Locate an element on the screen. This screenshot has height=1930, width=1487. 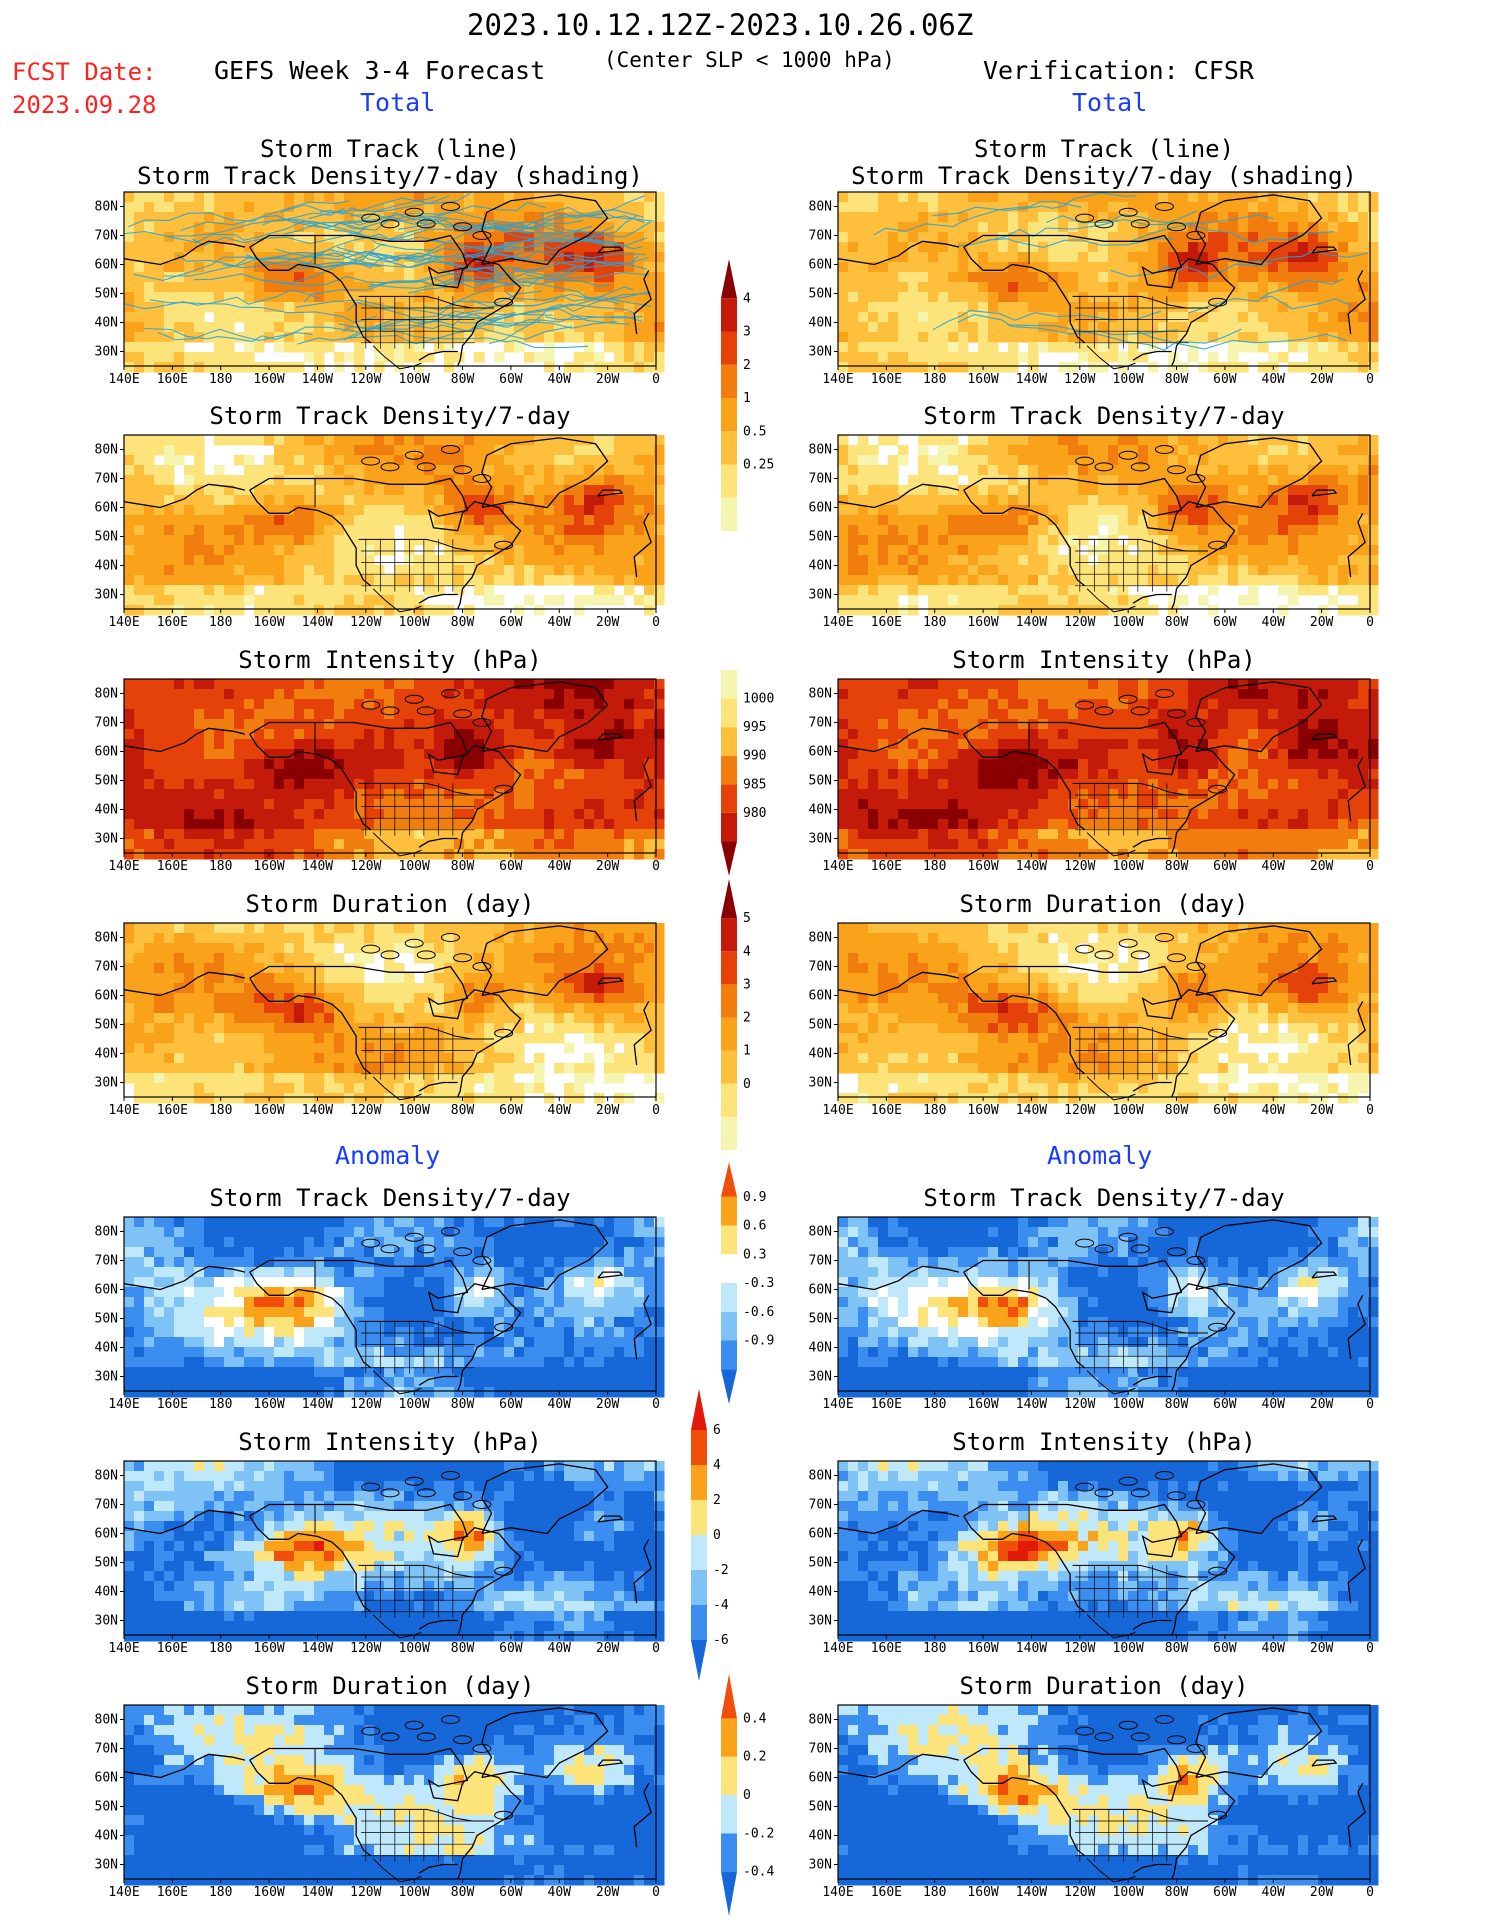
section-total-left: Total is located at coordinates (397, 102).